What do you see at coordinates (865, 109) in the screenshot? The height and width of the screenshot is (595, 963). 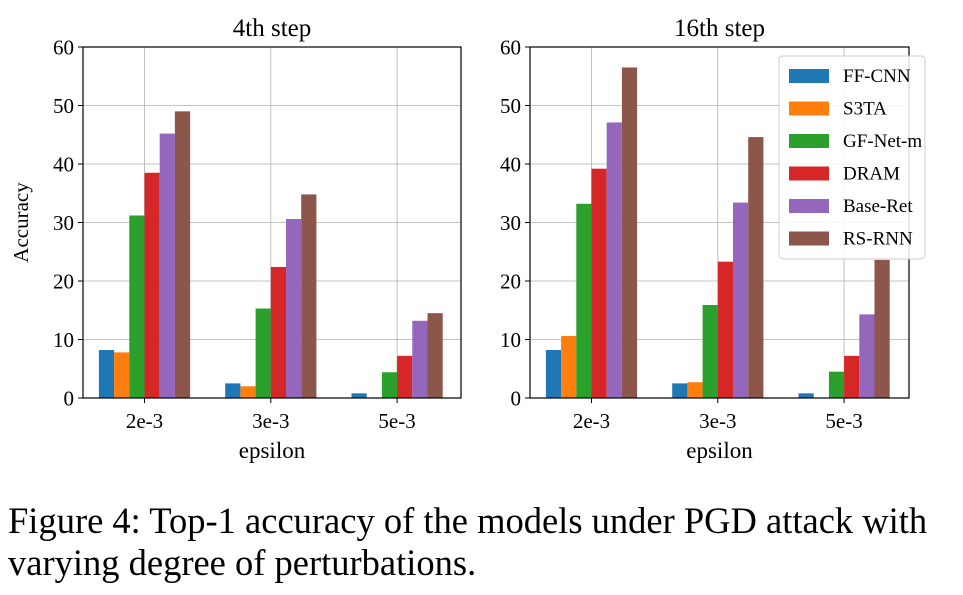 I see `legend-label: S3TA` at bounding box center [865, 109].